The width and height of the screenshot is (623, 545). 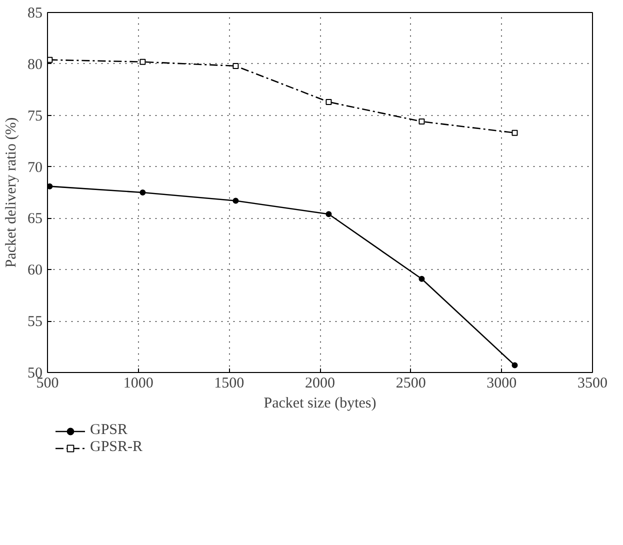 What do you see at coordinates (229, 384) in the screenshot?
I see `x-tick-label: 1500` at bounding box center [229, 384].